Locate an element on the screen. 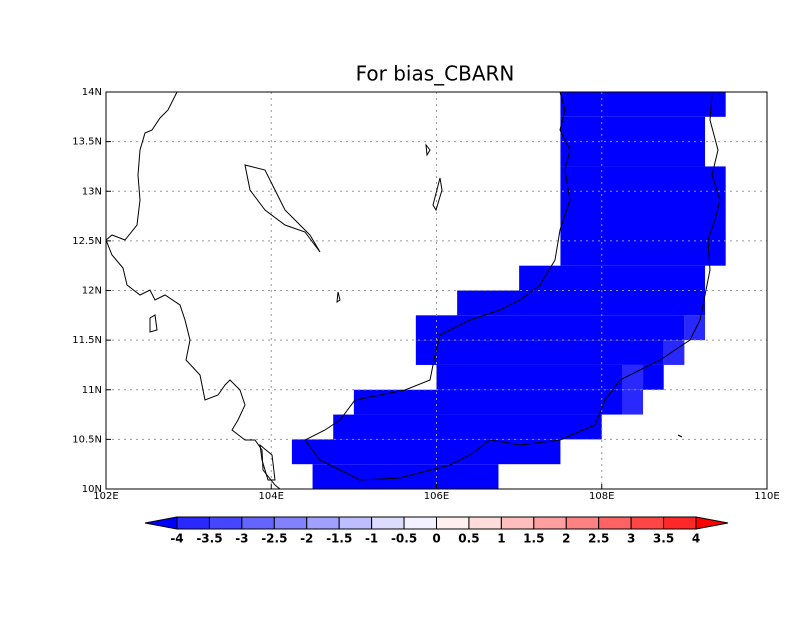 The width and height of the screenshot is (800, 618). x-tick-label: 106E is located at coordinates (436, 496).